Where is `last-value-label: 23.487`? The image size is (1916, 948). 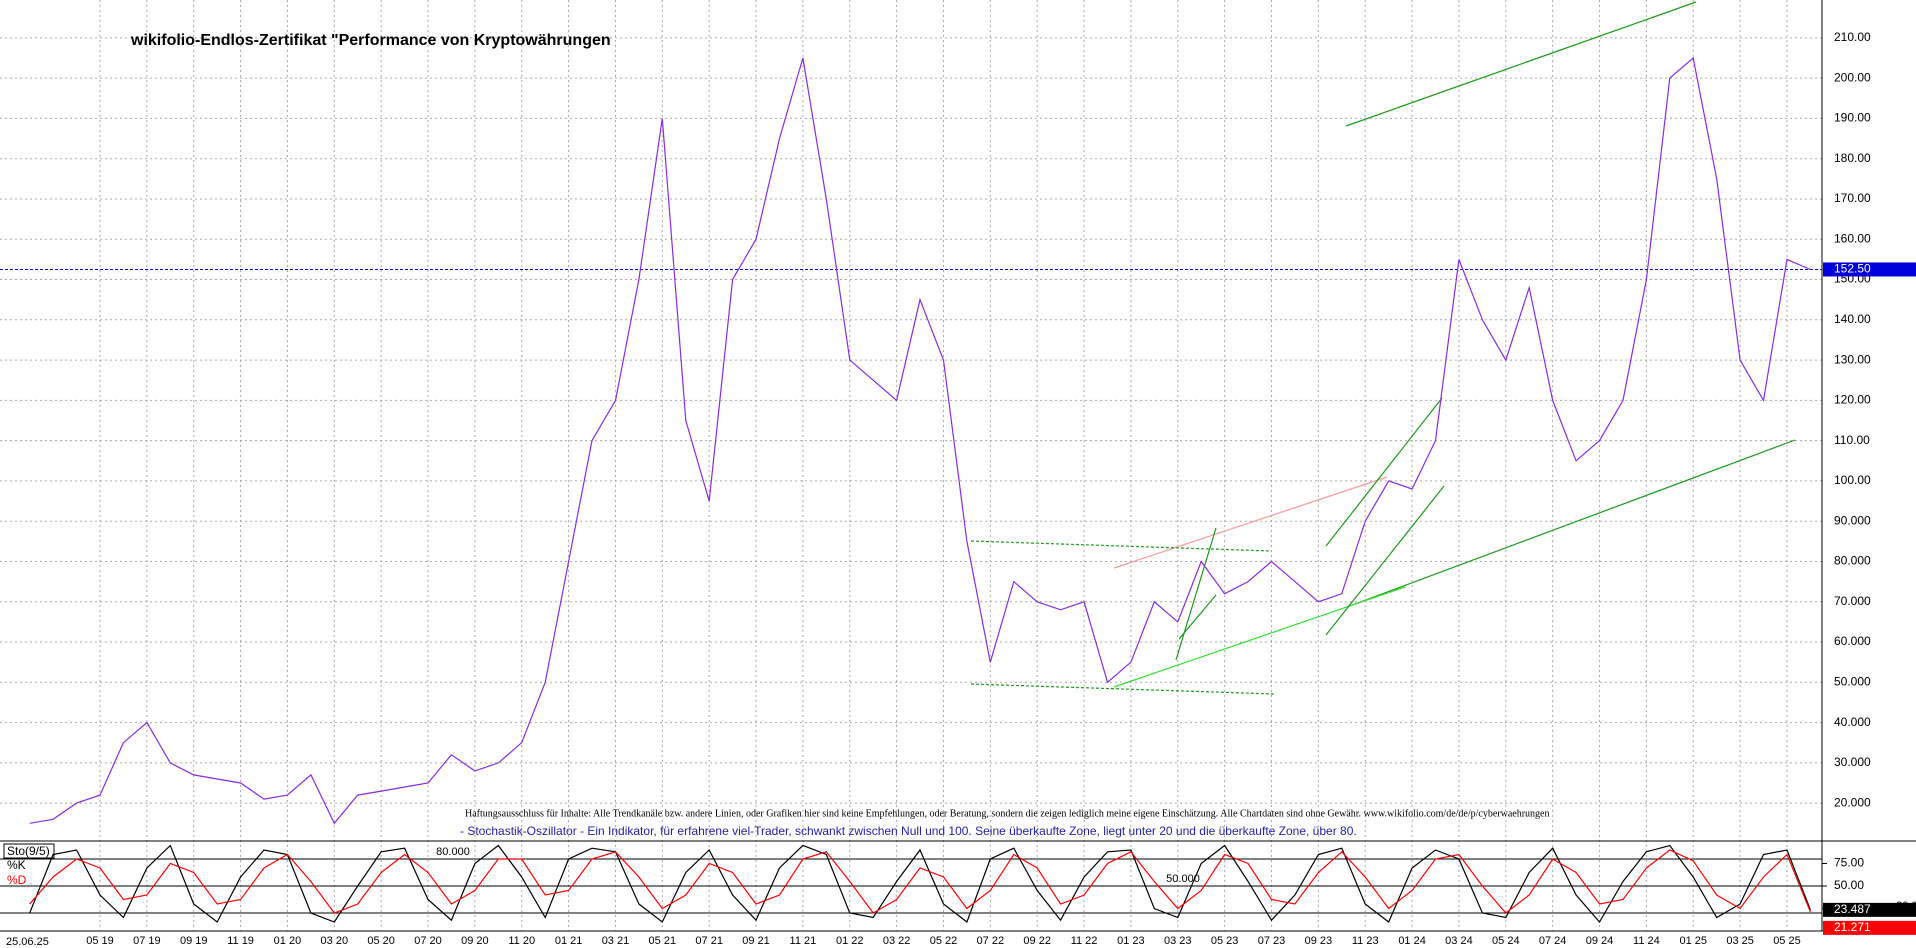
last-value-label: 23.487 is located at coordinates (1852, 909).